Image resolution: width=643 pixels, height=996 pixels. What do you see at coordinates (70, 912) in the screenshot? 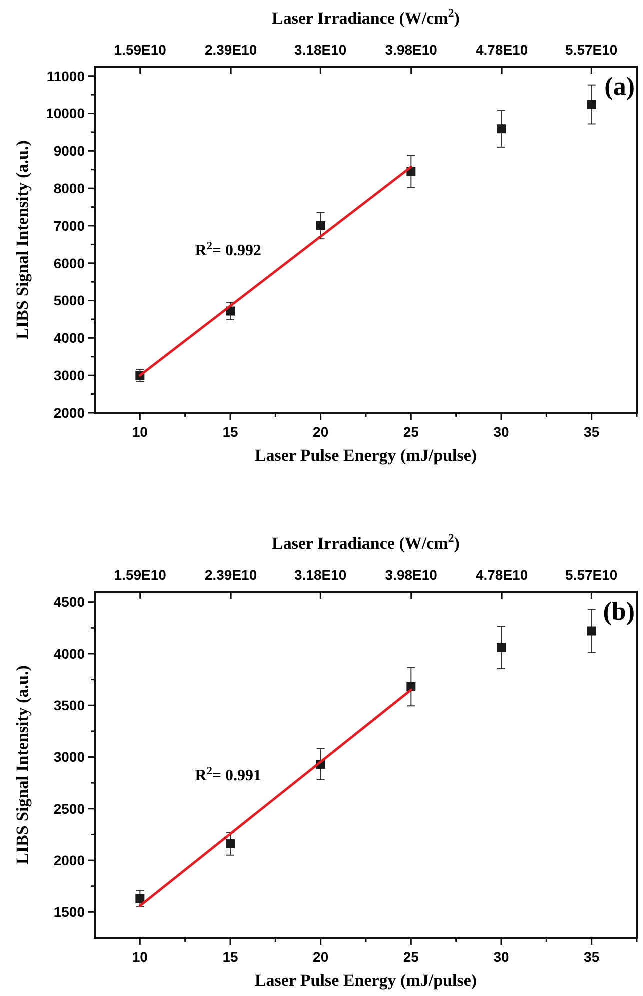
I see `y-tick-label: 1500` at bounding box center [70, 912].